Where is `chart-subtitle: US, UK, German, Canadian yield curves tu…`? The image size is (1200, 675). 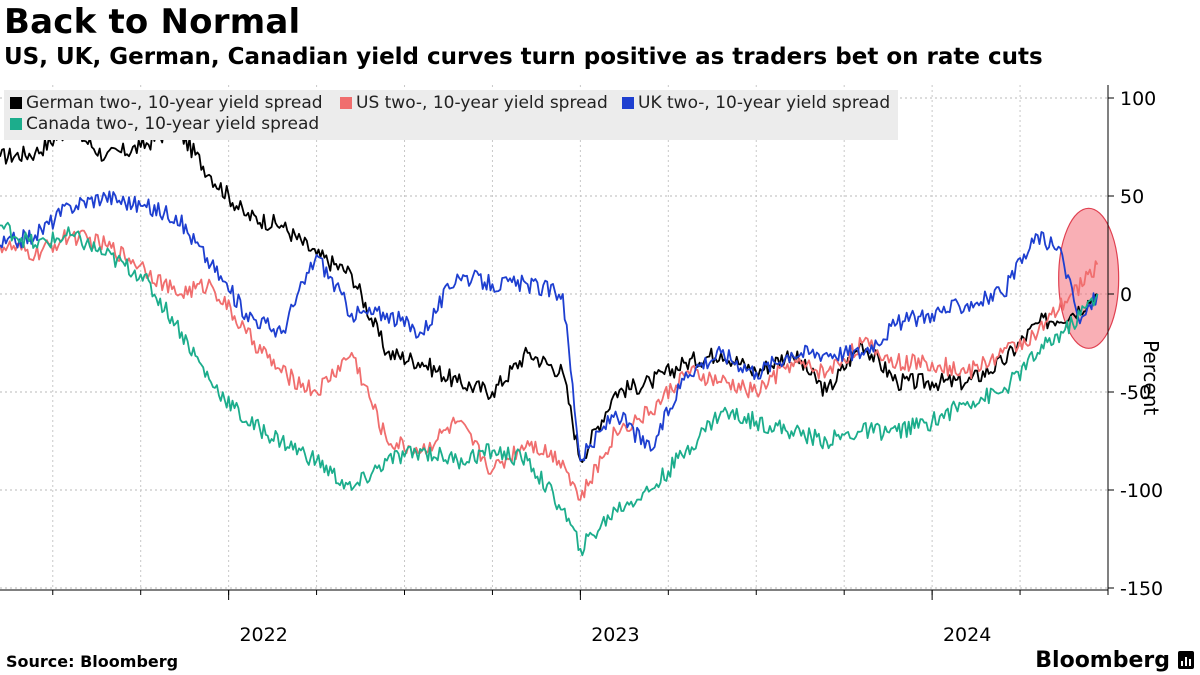
chart-subtitle: US, UK, German, Canadian yield curves tu… is located at coordinates (523, 57).